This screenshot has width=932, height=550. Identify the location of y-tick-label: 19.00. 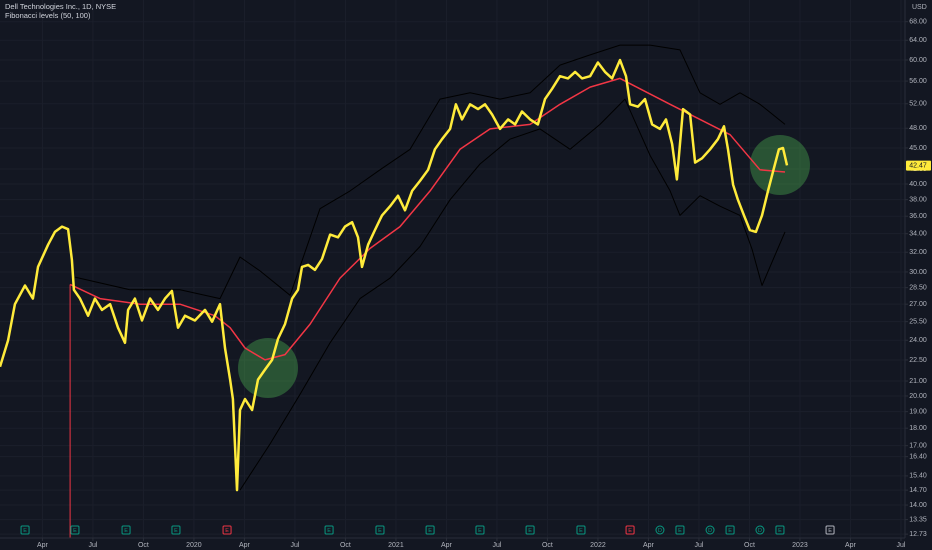
(918, 411).